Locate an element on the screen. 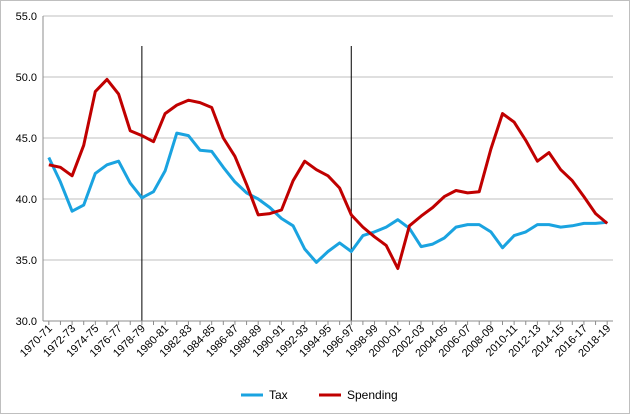 The height and width of the screenshot is (418, 630). y-tick-label: 35.0 is located at coordinates (26, 261).